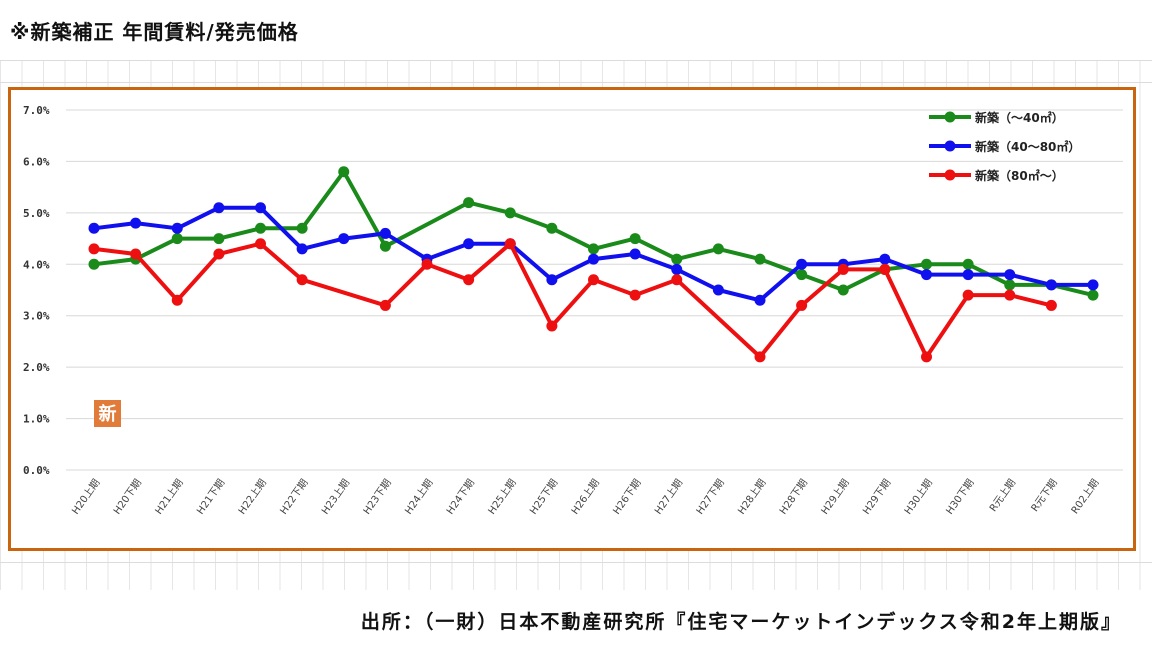  I want to click on y-tick-label: 1.0%, so click(36, 419).